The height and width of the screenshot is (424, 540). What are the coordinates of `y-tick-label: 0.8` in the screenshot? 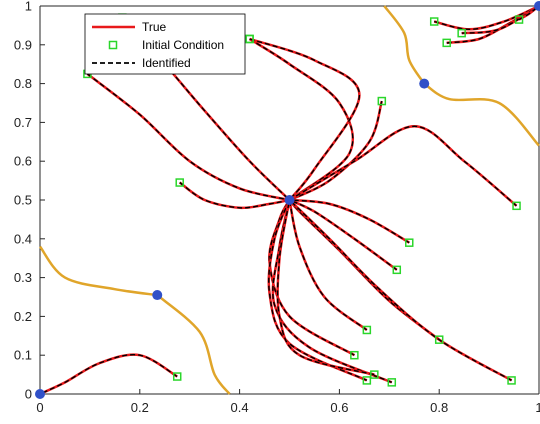 It's located at (23, 83).